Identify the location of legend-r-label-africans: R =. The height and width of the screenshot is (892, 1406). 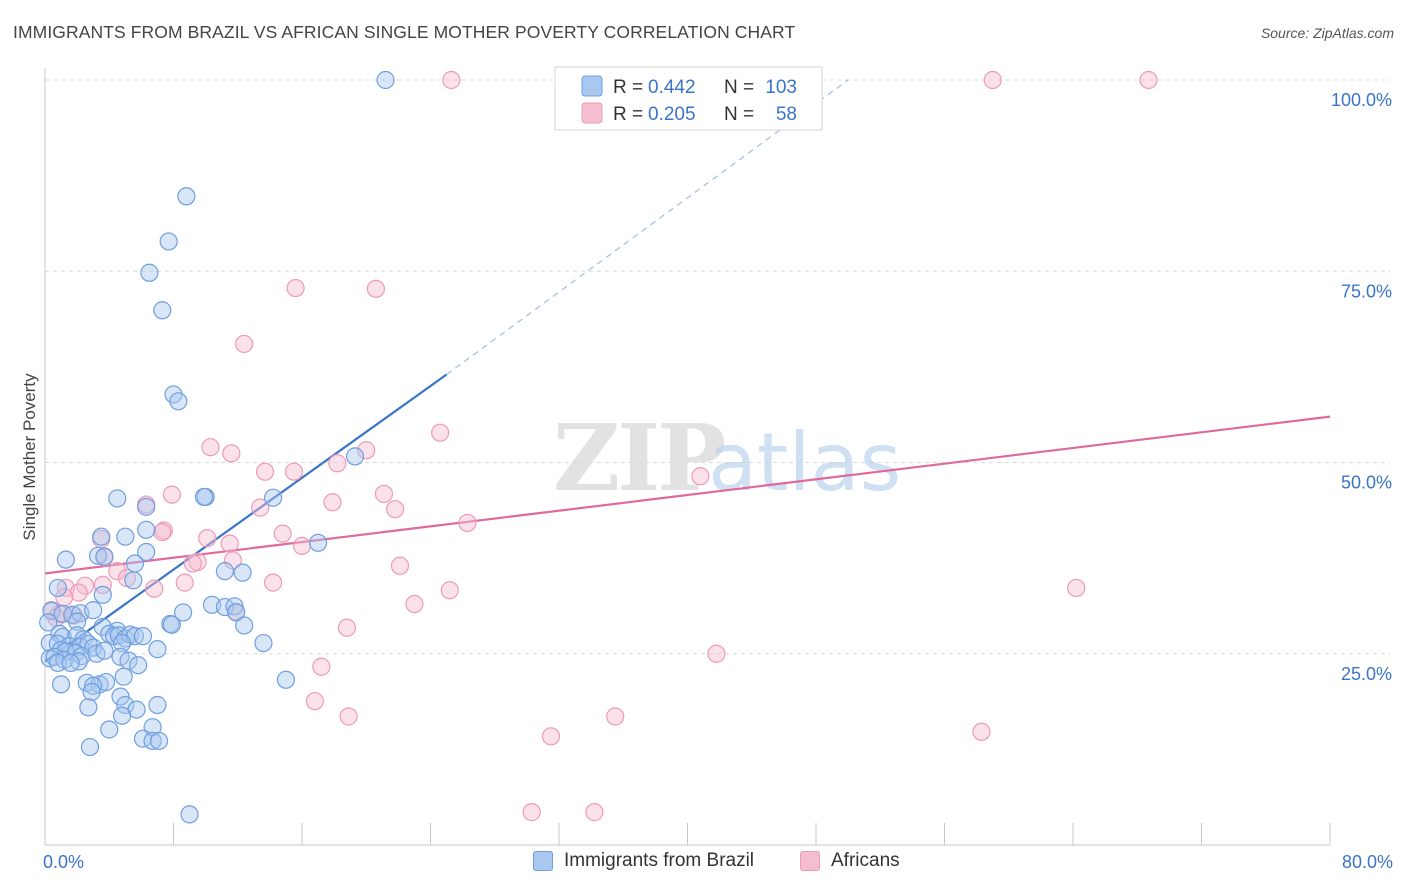
(628, 114).